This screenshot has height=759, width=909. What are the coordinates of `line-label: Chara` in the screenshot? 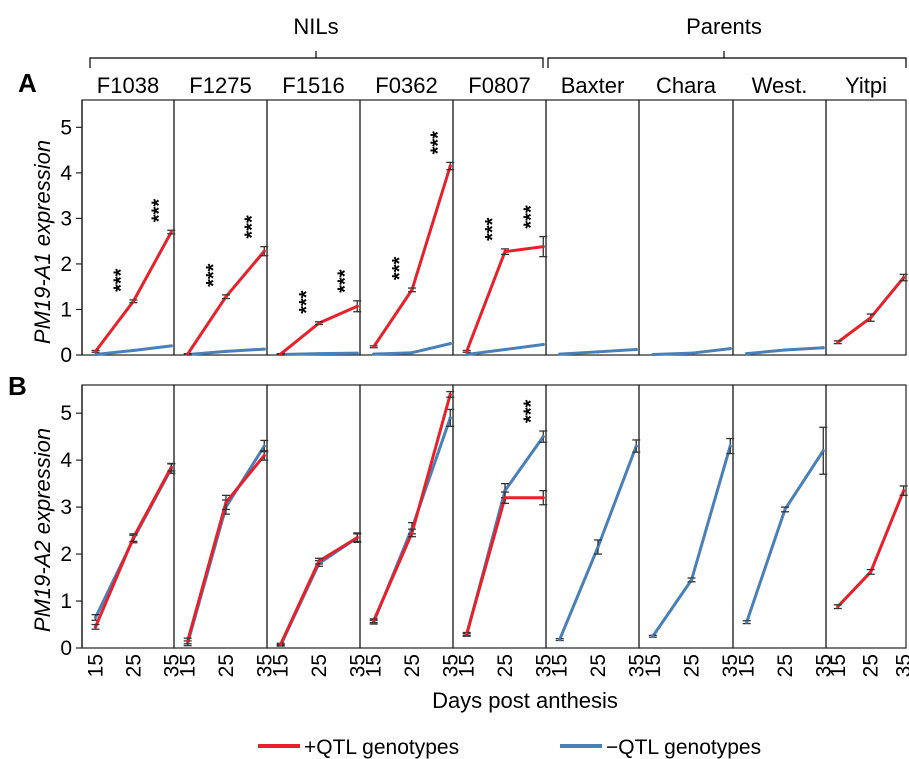 It's located at (686, 85).